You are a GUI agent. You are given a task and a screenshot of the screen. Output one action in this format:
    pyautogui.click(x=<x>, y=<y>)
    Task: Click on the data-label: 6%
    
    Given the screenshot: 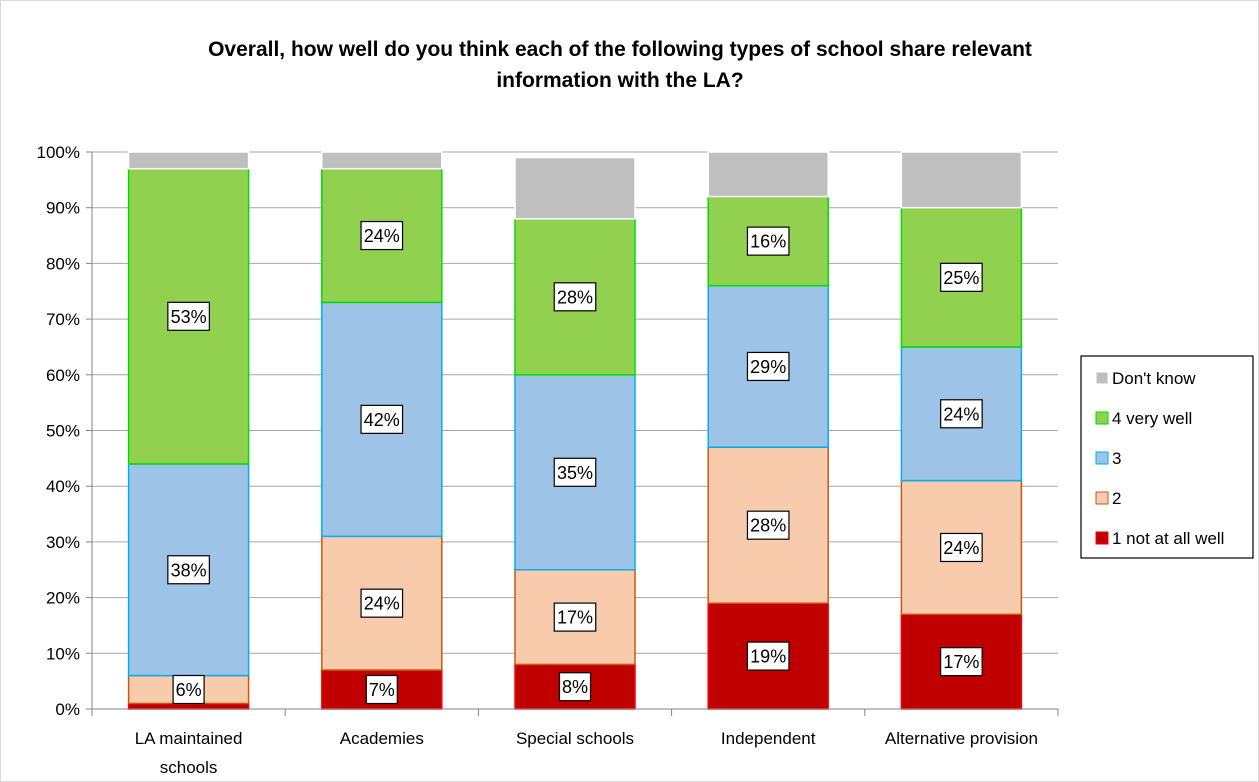 What is the action you would take?
    pyautogui.click(x=189, y=690)
    